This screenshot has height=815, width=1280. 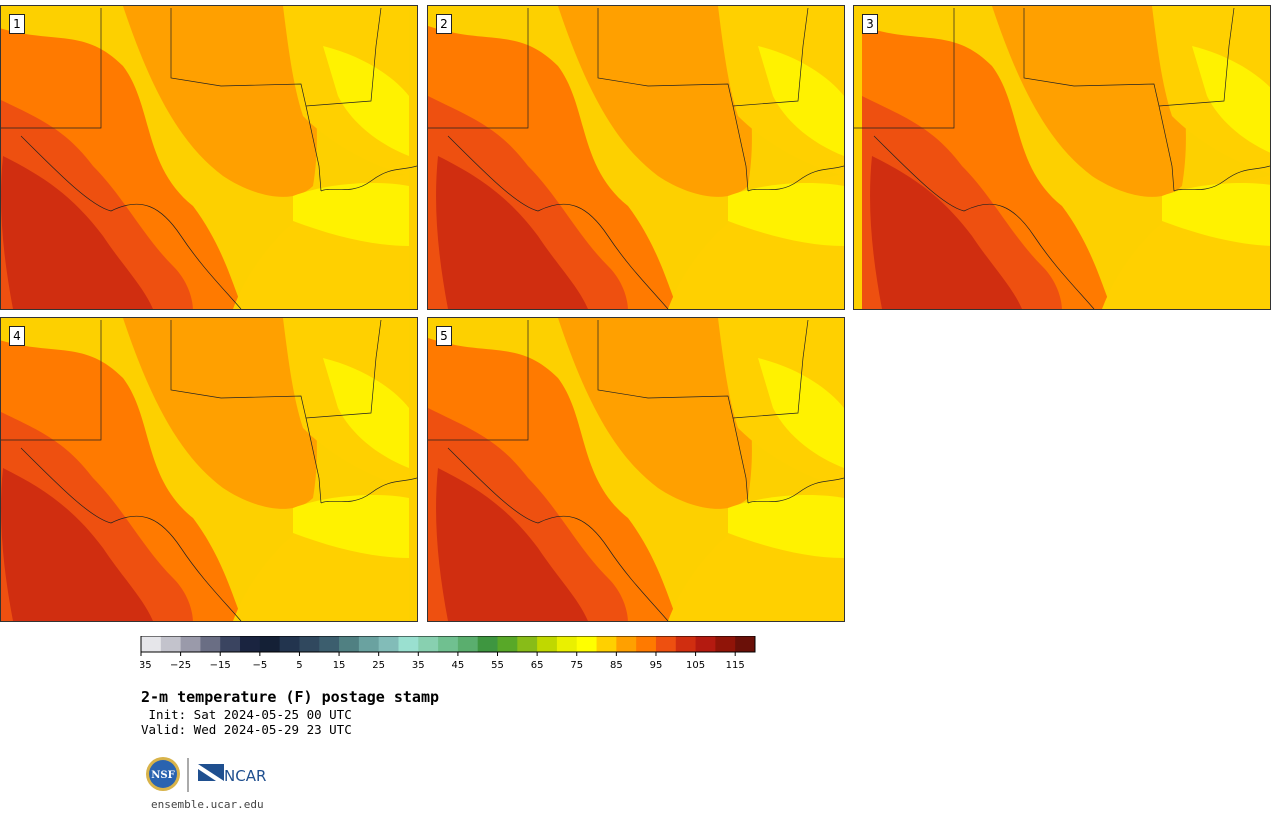 I want to click on colorbar-tick-label: −35, so click(x=146, y=665).